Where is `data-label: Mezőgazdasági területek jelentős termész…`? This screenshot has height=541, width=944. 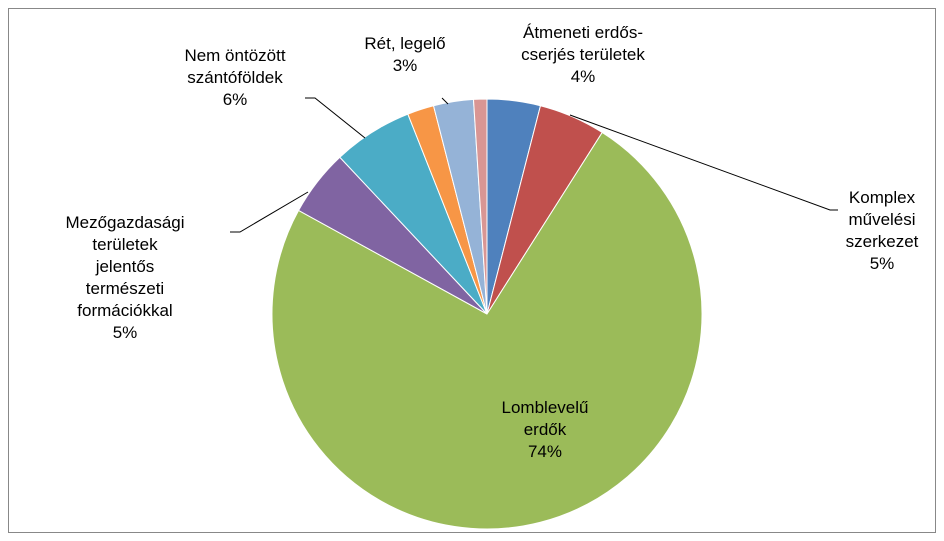 data-label: Mezőgazdasági területek jelentős termész… is located at coordinates (124, 278).